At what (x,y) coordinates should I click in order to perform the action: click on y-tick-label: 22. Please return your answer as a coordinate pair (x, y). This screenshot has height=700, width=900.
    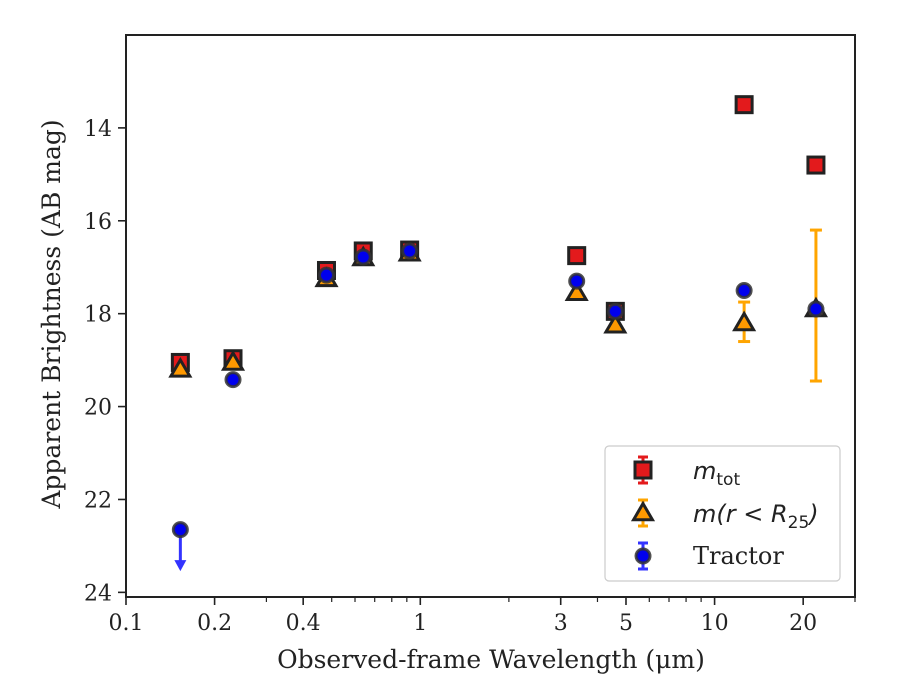
    Looking at the image, I should click on (98, 500).